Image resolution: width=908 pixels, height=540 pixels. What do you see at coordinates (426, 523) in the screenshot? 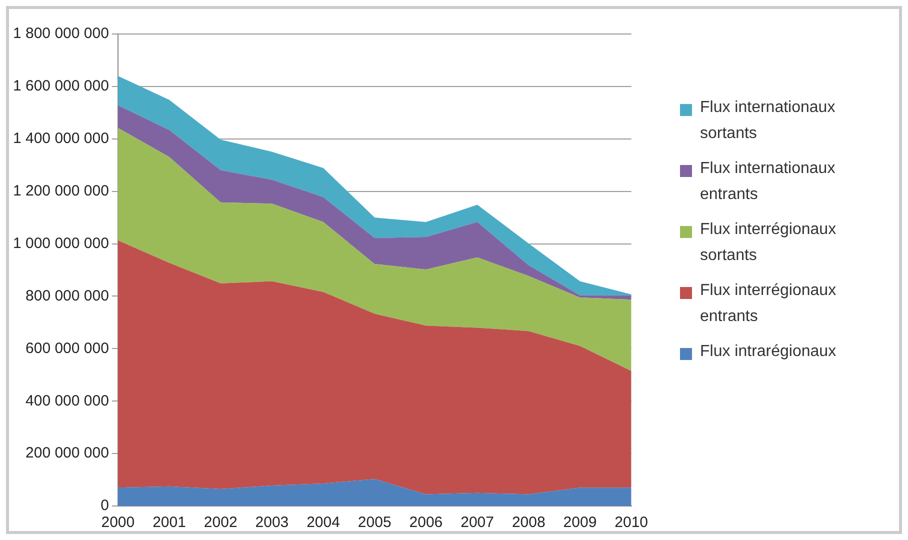
I see `x-tick-label: 2006` at bounding box center [426, 523].